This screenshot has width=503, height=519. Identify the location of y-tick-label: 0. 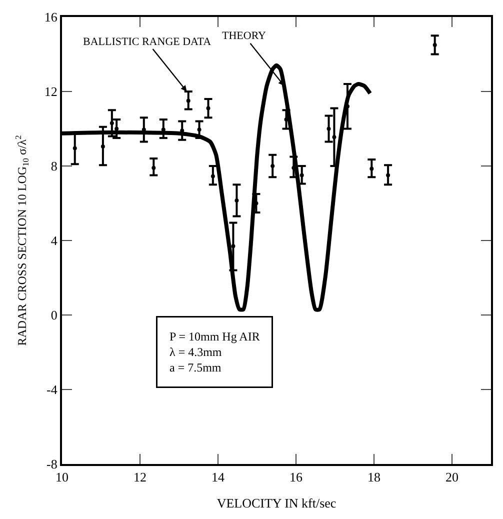
(54, 315).